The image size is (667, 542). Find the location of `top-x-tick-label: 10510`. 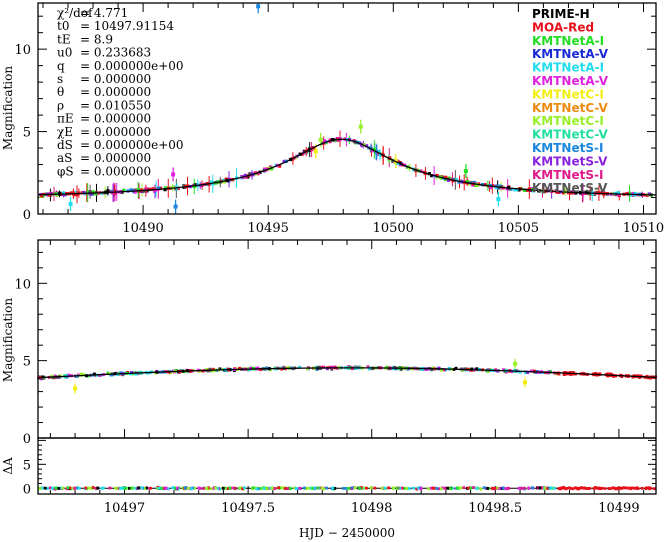

top-x-tick-label: 10510 is located at coordinates (643, 228).